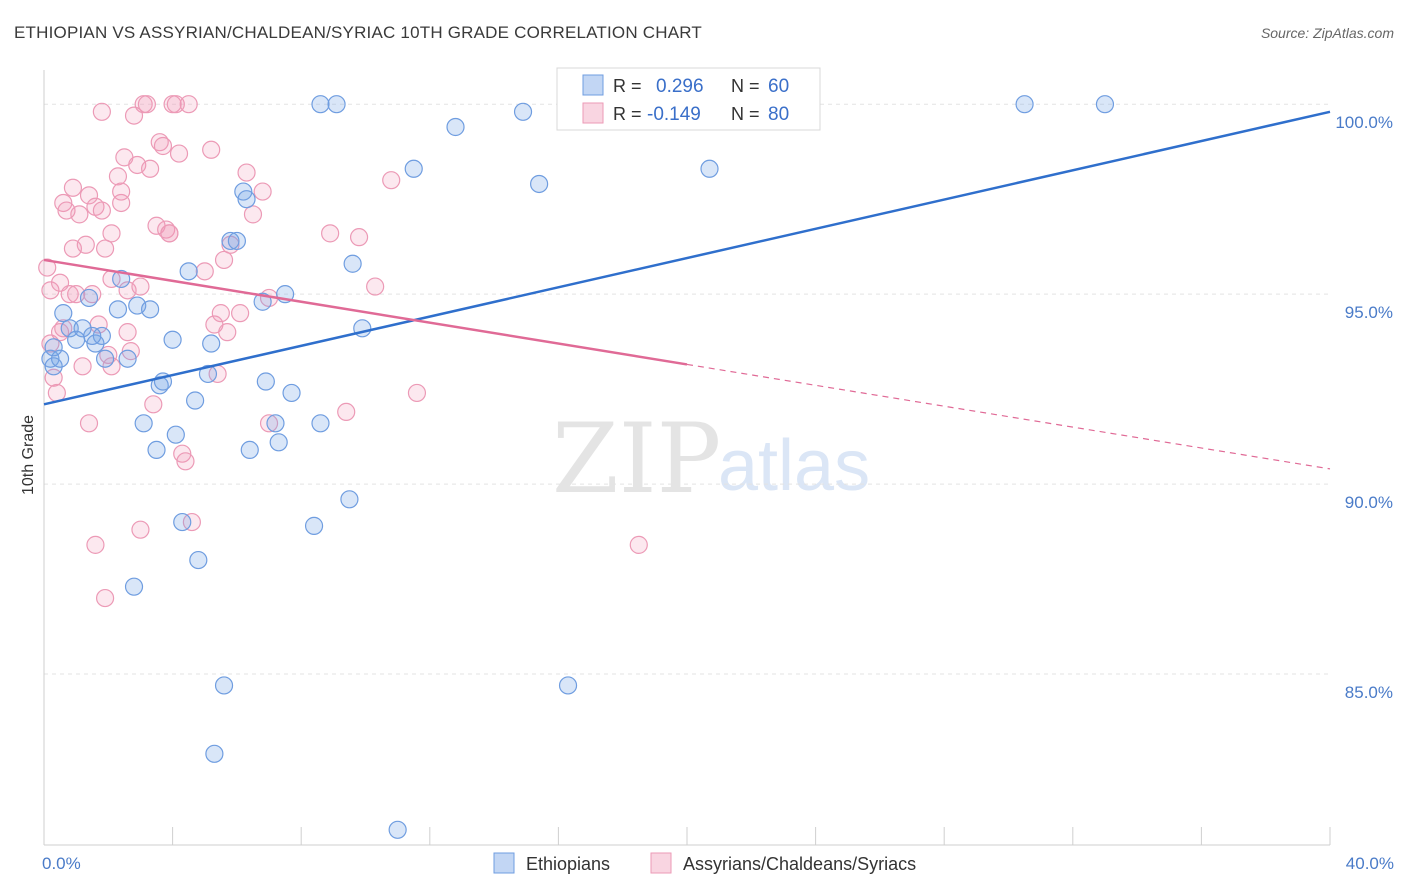 This screenshot has width=1406, height=892. Describe the element at coordinates (674, 114) in the screenshot. I see `stats-r-value-pink: -0.149` at that location.